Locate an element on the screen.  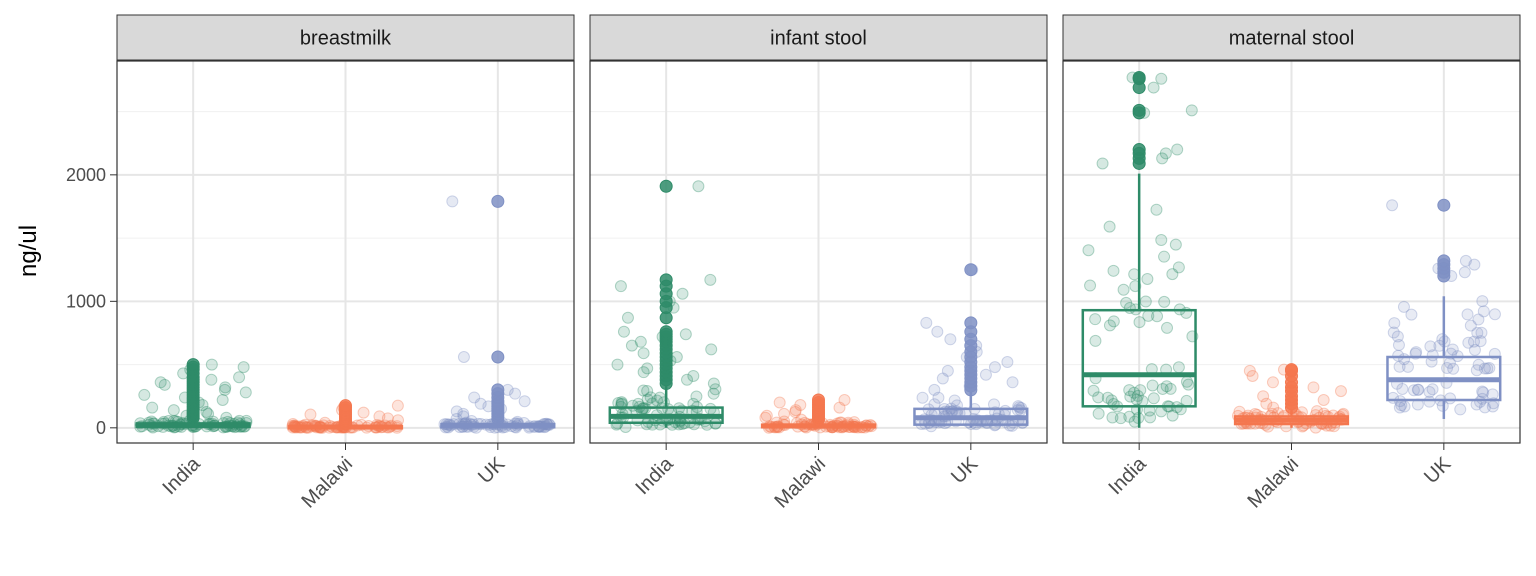
x-tick-label: India is located at coordinates (1127, 475).